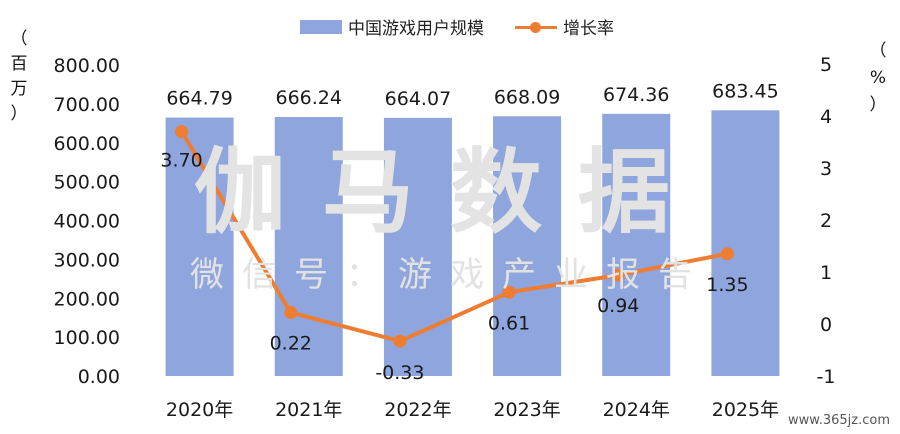 The height and width of the screenshot is (434, 900). I want to click on bar-data-label: 666.24, so click(309, 98).